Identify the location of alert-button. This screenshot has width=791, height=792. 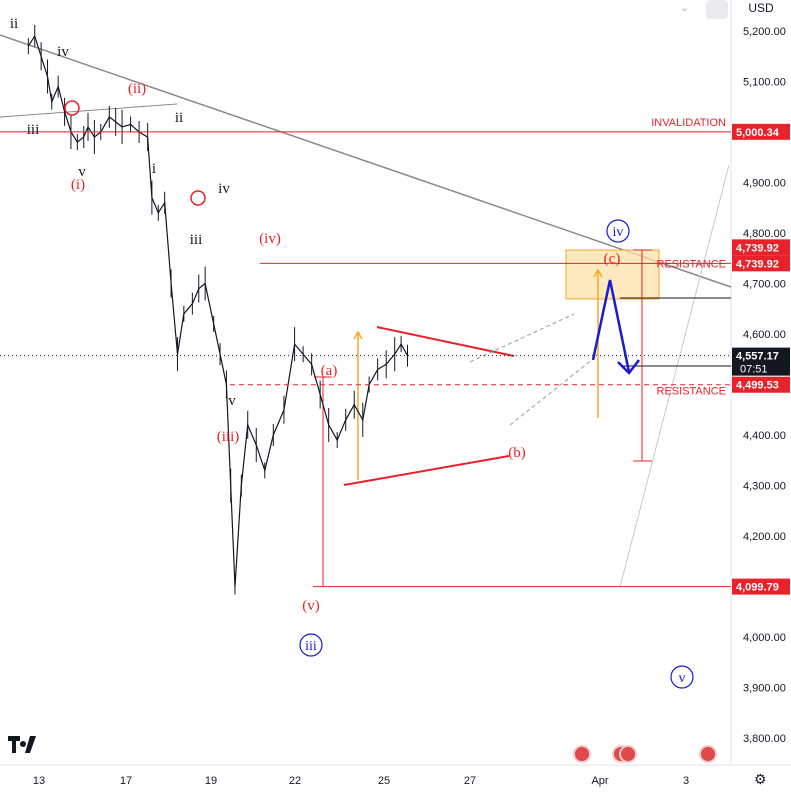
(717, 9).